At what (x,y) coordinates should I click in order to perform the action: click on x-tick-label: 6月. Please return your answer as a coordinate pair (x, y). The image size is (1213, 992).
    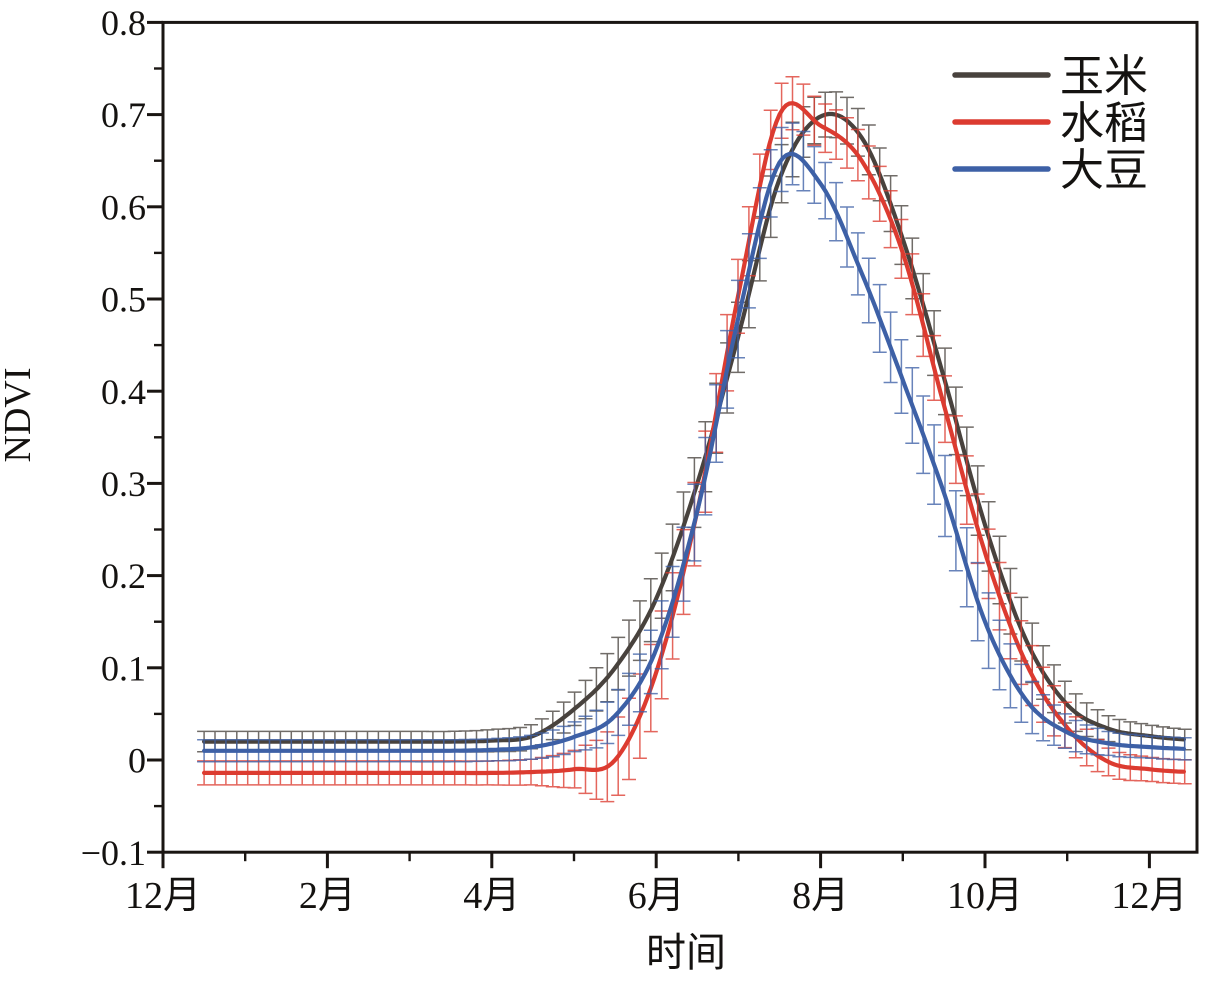
    Looking at the image, I should click on (656, 896).